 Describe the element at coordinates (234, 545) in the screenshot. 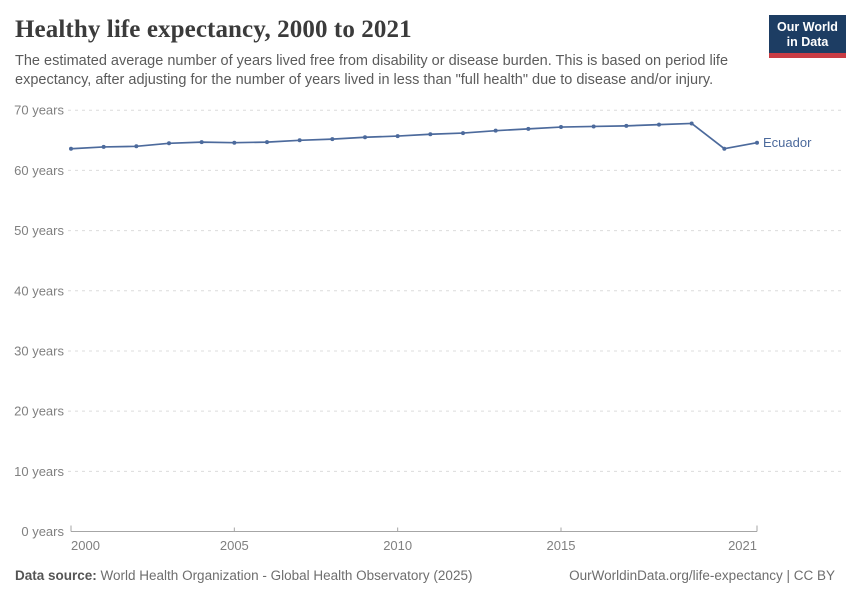

I see `x-axis-tick-label: 2005` at that location.